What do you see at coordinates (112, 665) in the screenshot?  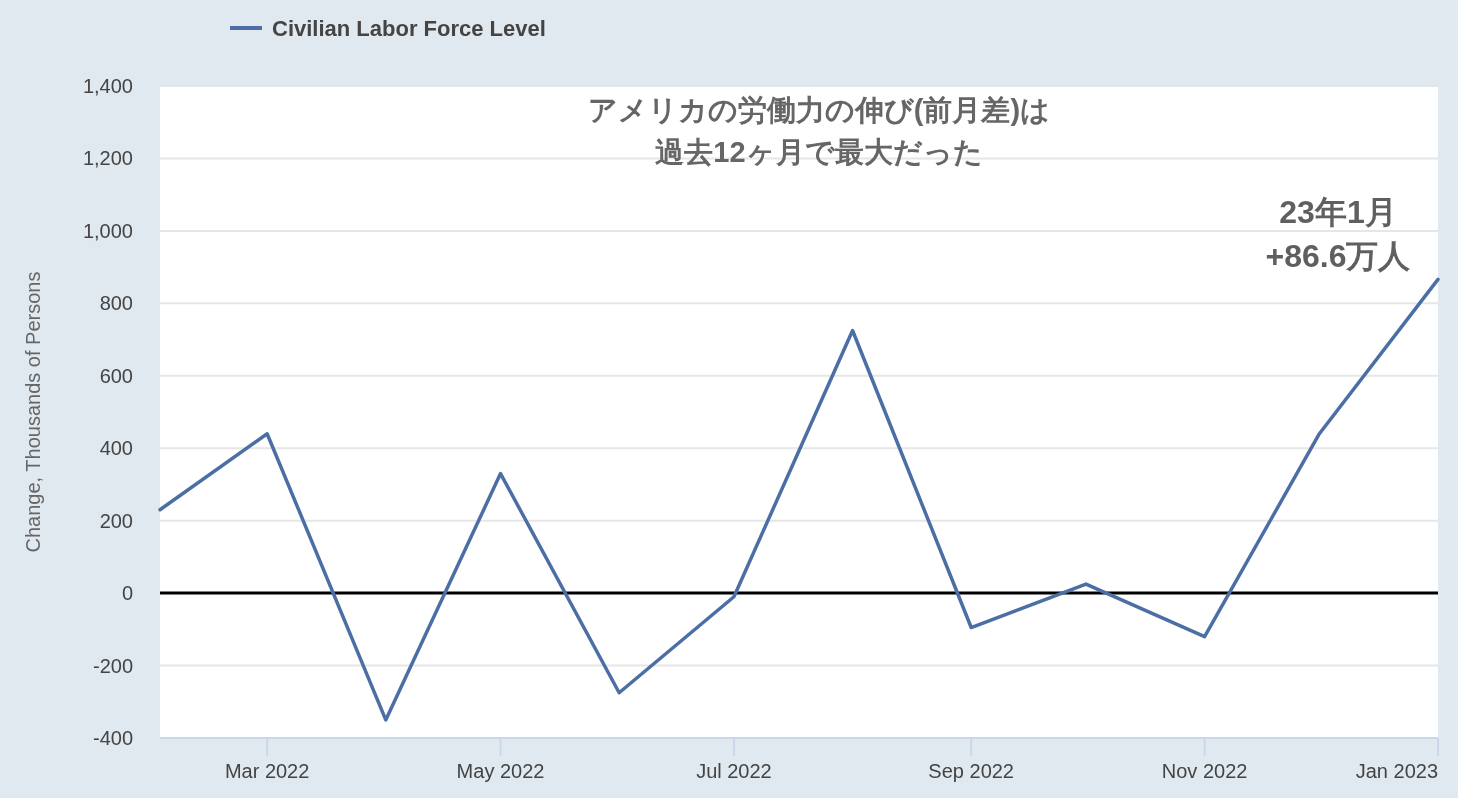 I see `y-tick-label: -200` at bounding box center [112, 665].